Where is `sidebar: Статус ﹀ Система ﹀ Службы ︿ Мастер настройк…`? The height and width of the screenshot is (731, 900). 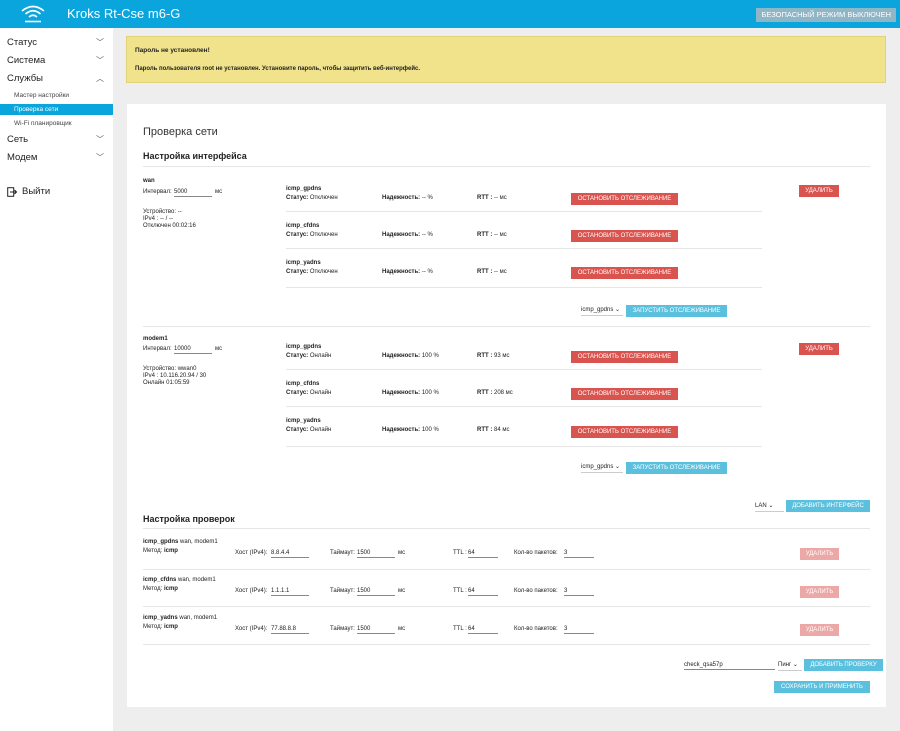 sidebar: Статус ﹀ Система ﹀ Службы ︿ Мастер настройк… is located at coordinates (56, 379).